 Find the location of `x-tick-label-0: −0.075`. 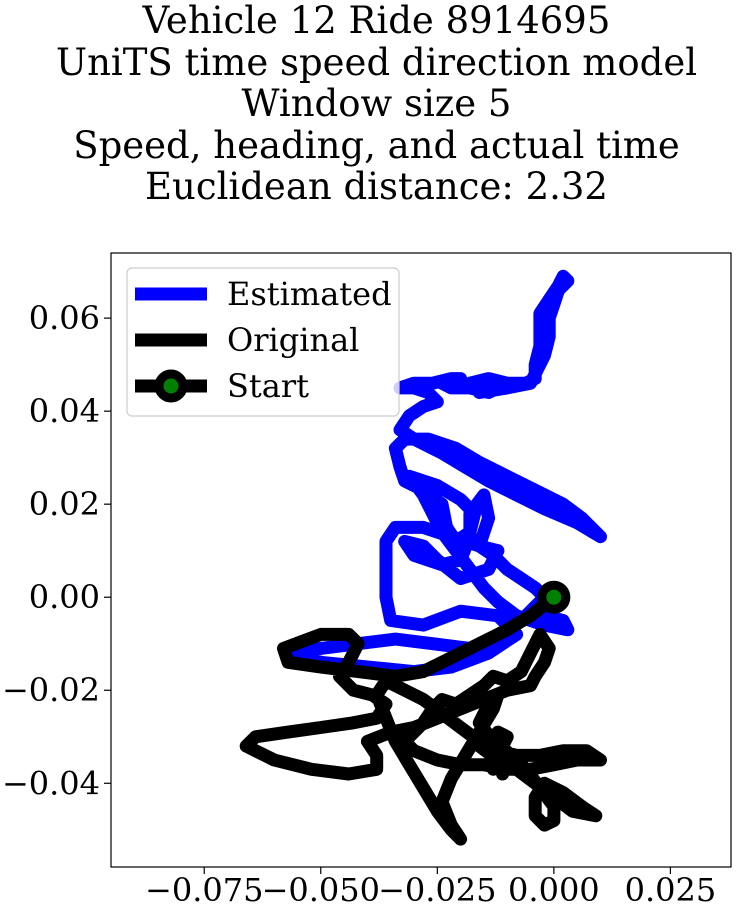

x-tick-label-0: −0.075 is located at coordinates (204, 890).